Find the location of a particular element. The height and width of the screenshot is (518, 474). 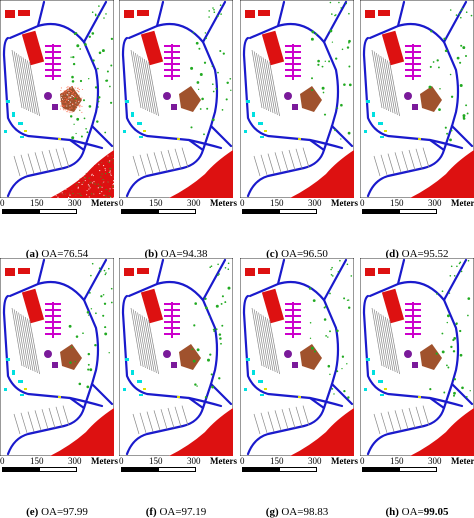

panel-caption: (g) OA=98.83 is located at coordinates (297, 512).